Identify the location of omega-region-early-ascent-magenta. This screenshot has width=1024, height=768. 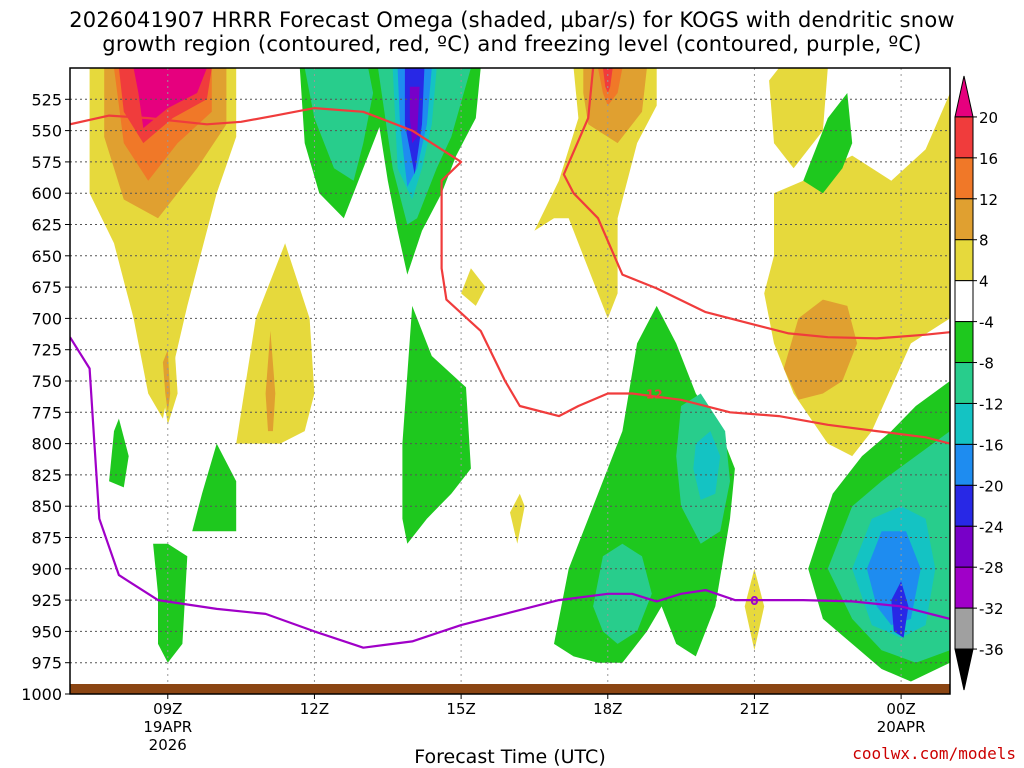
(170, 98).